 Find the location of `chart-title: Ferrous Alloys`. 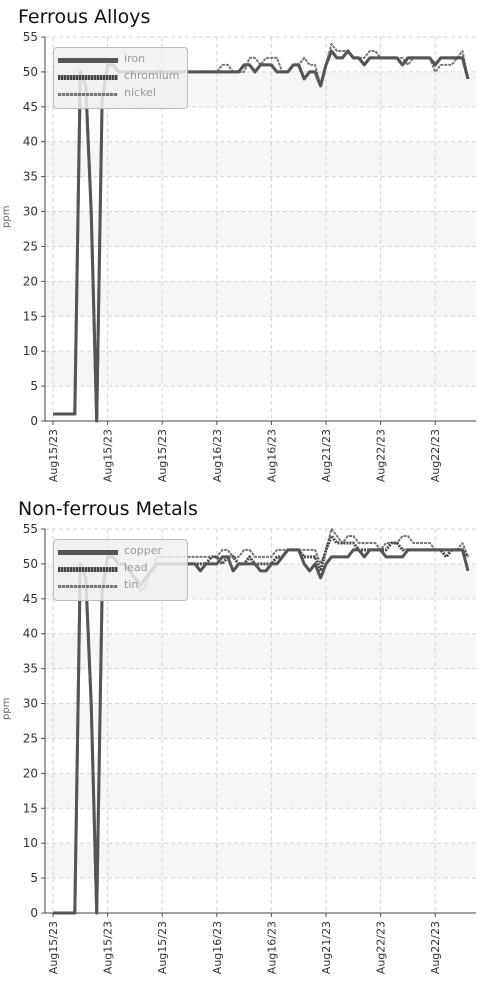

chart-title: Ferrous Alloys is located at coordinates (84, 17).